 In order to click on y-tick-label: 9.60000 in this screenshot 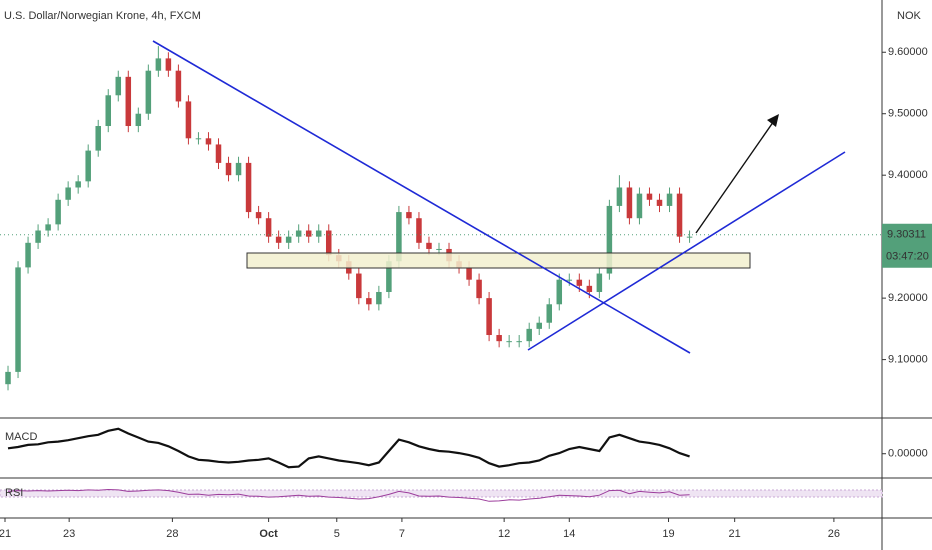, I will do `click(908, 52)`.